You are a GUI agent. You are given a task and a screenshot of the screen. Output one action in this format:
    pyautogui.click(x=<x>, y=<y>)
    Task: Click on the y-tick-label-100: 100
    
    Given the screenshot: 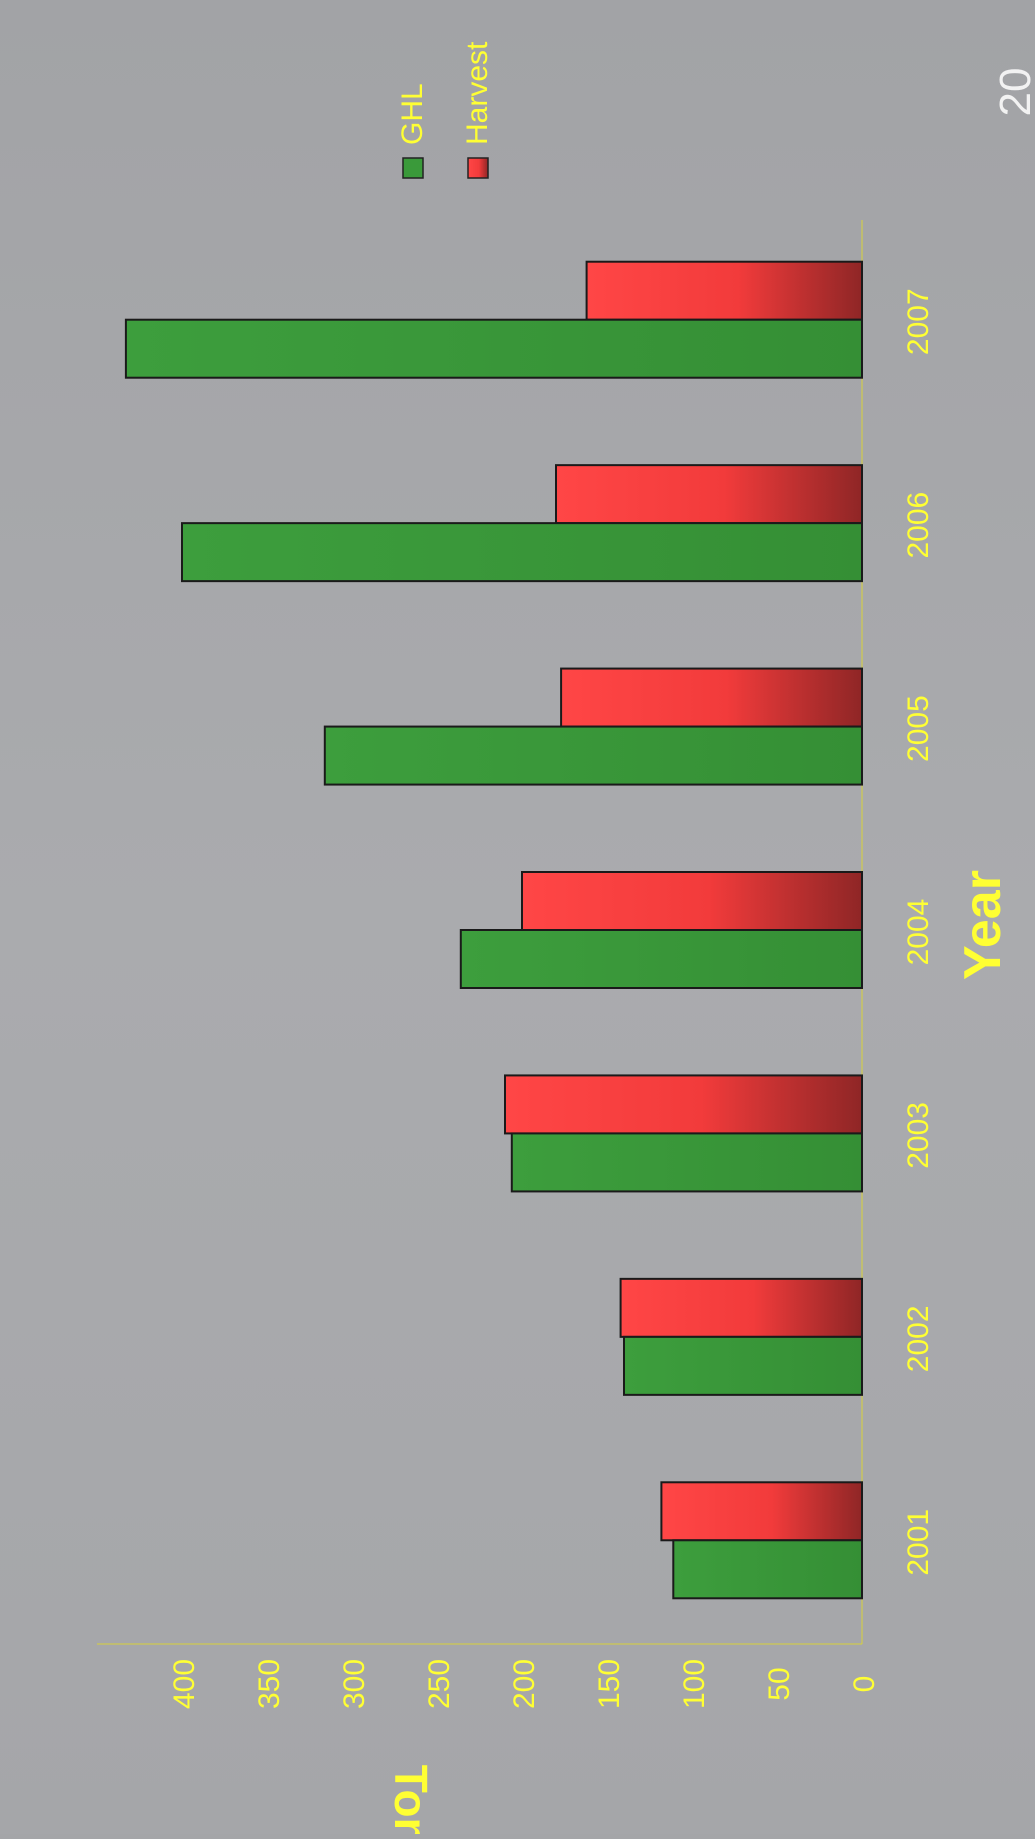 What is the action you would take?
    pyautogui.click(x=694, y=1684)
    